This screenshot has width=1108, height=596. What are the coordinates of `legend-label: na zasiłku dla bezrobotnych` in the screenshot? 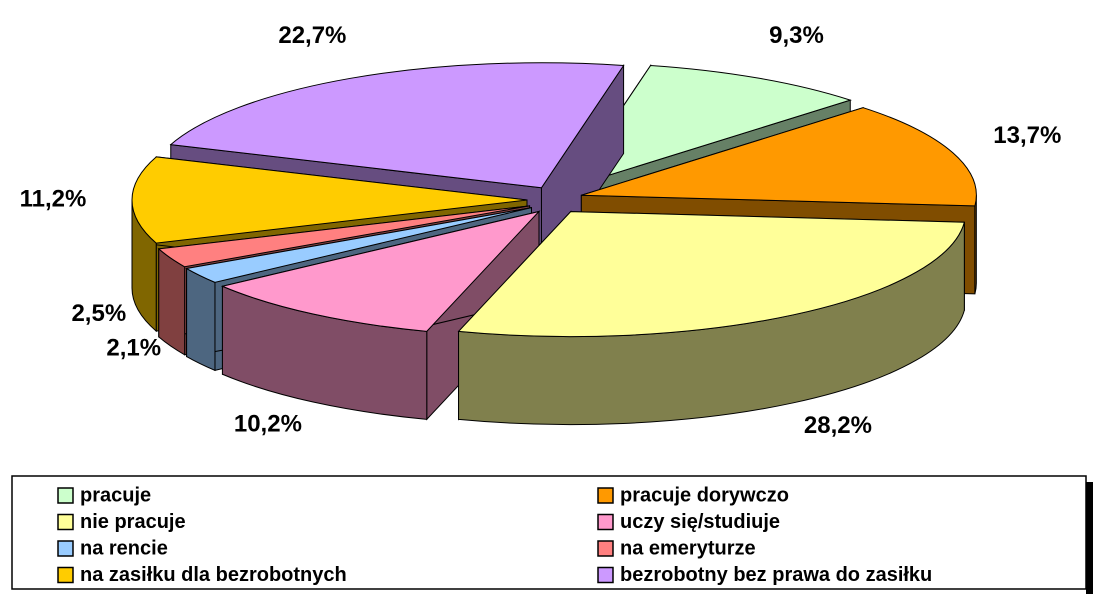 It's located at (213, 575).